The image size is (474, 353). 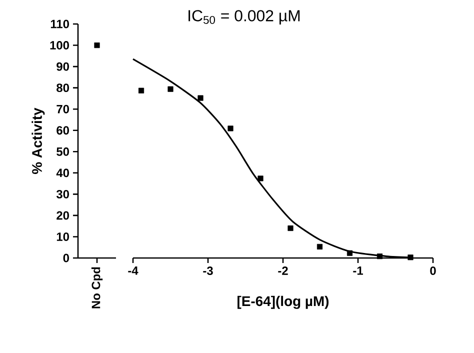 I want to click on x-tick-label: -4, so click(x=133, y=270).